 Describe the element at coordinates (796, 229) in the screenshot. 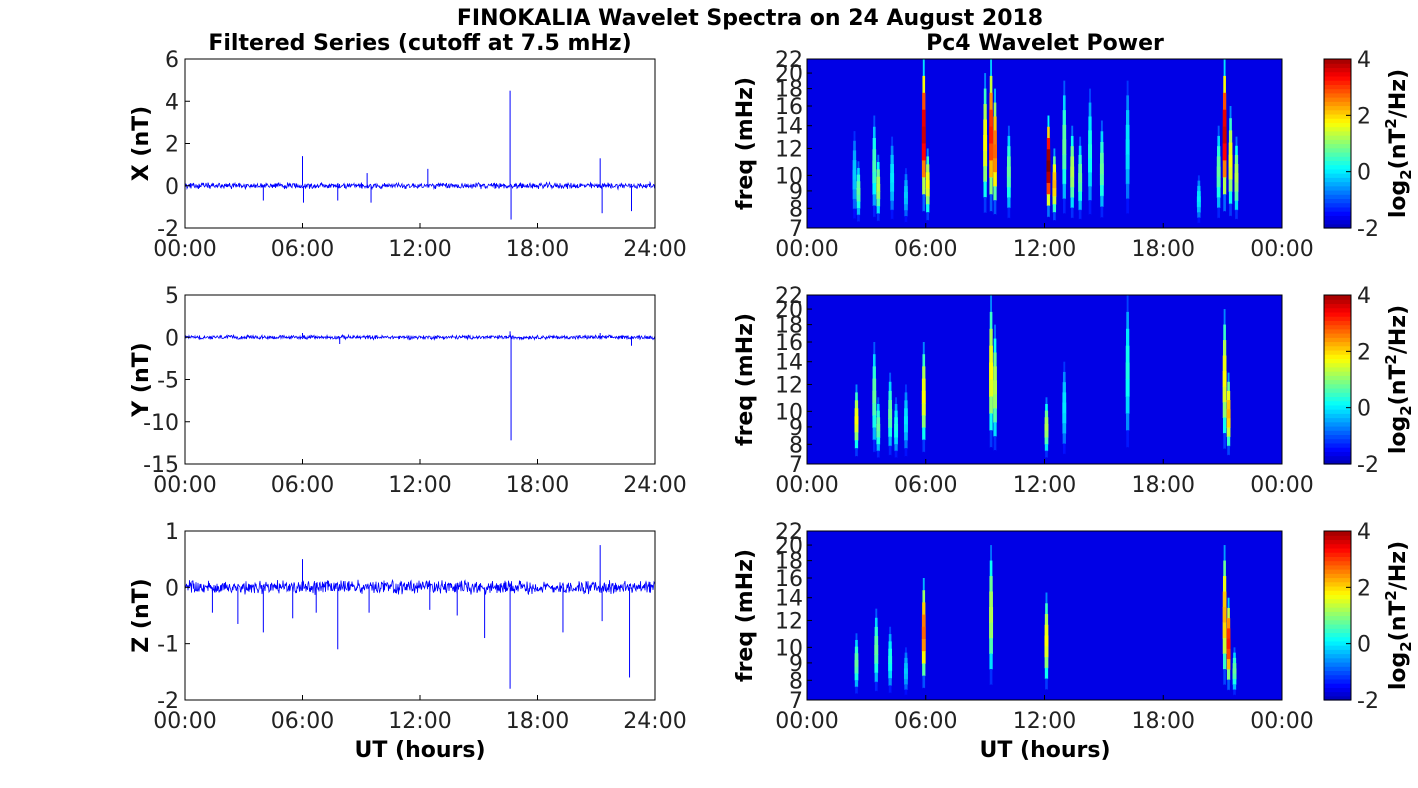

I see `heatmap-ytick-label: 7` at that location.